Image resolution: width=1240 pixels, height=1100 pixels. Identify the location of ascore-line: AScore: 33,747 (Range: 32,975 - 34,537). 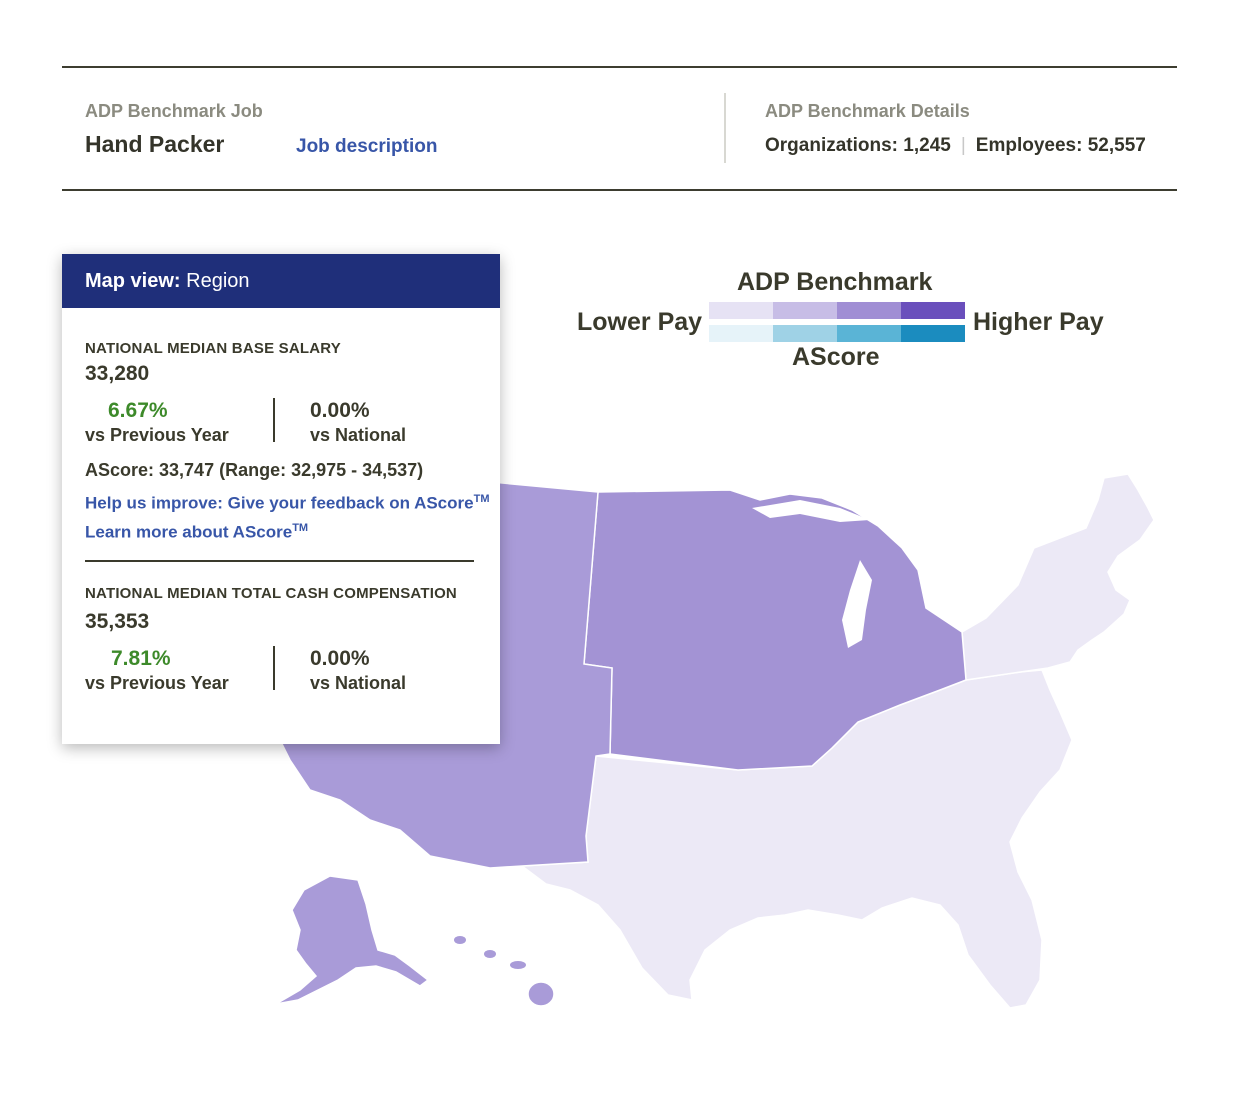
(254, 470).